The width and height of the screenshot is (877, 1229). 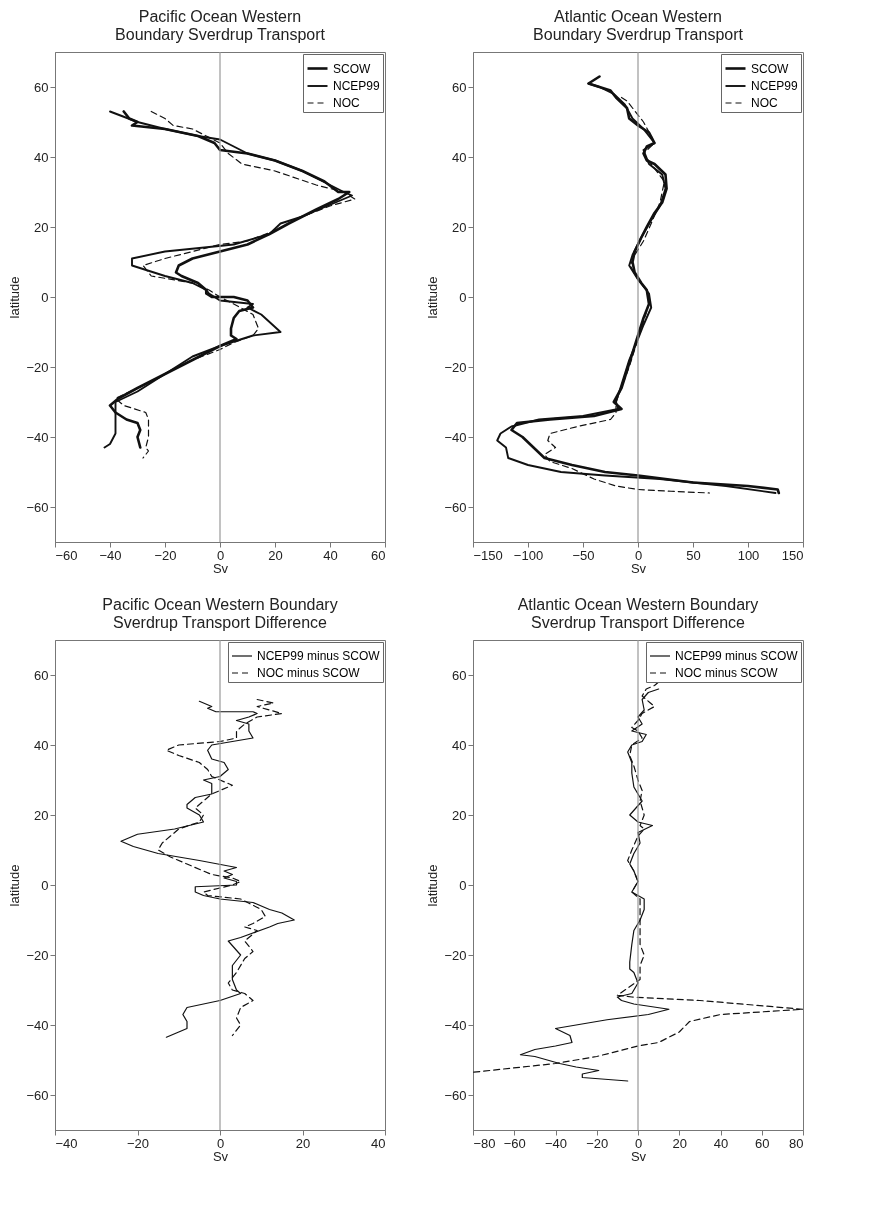 What do you see at coordinates (484, 1143) in the screenshot?
I see `x-tick-label: −80` at bounding box center [484, 1143].